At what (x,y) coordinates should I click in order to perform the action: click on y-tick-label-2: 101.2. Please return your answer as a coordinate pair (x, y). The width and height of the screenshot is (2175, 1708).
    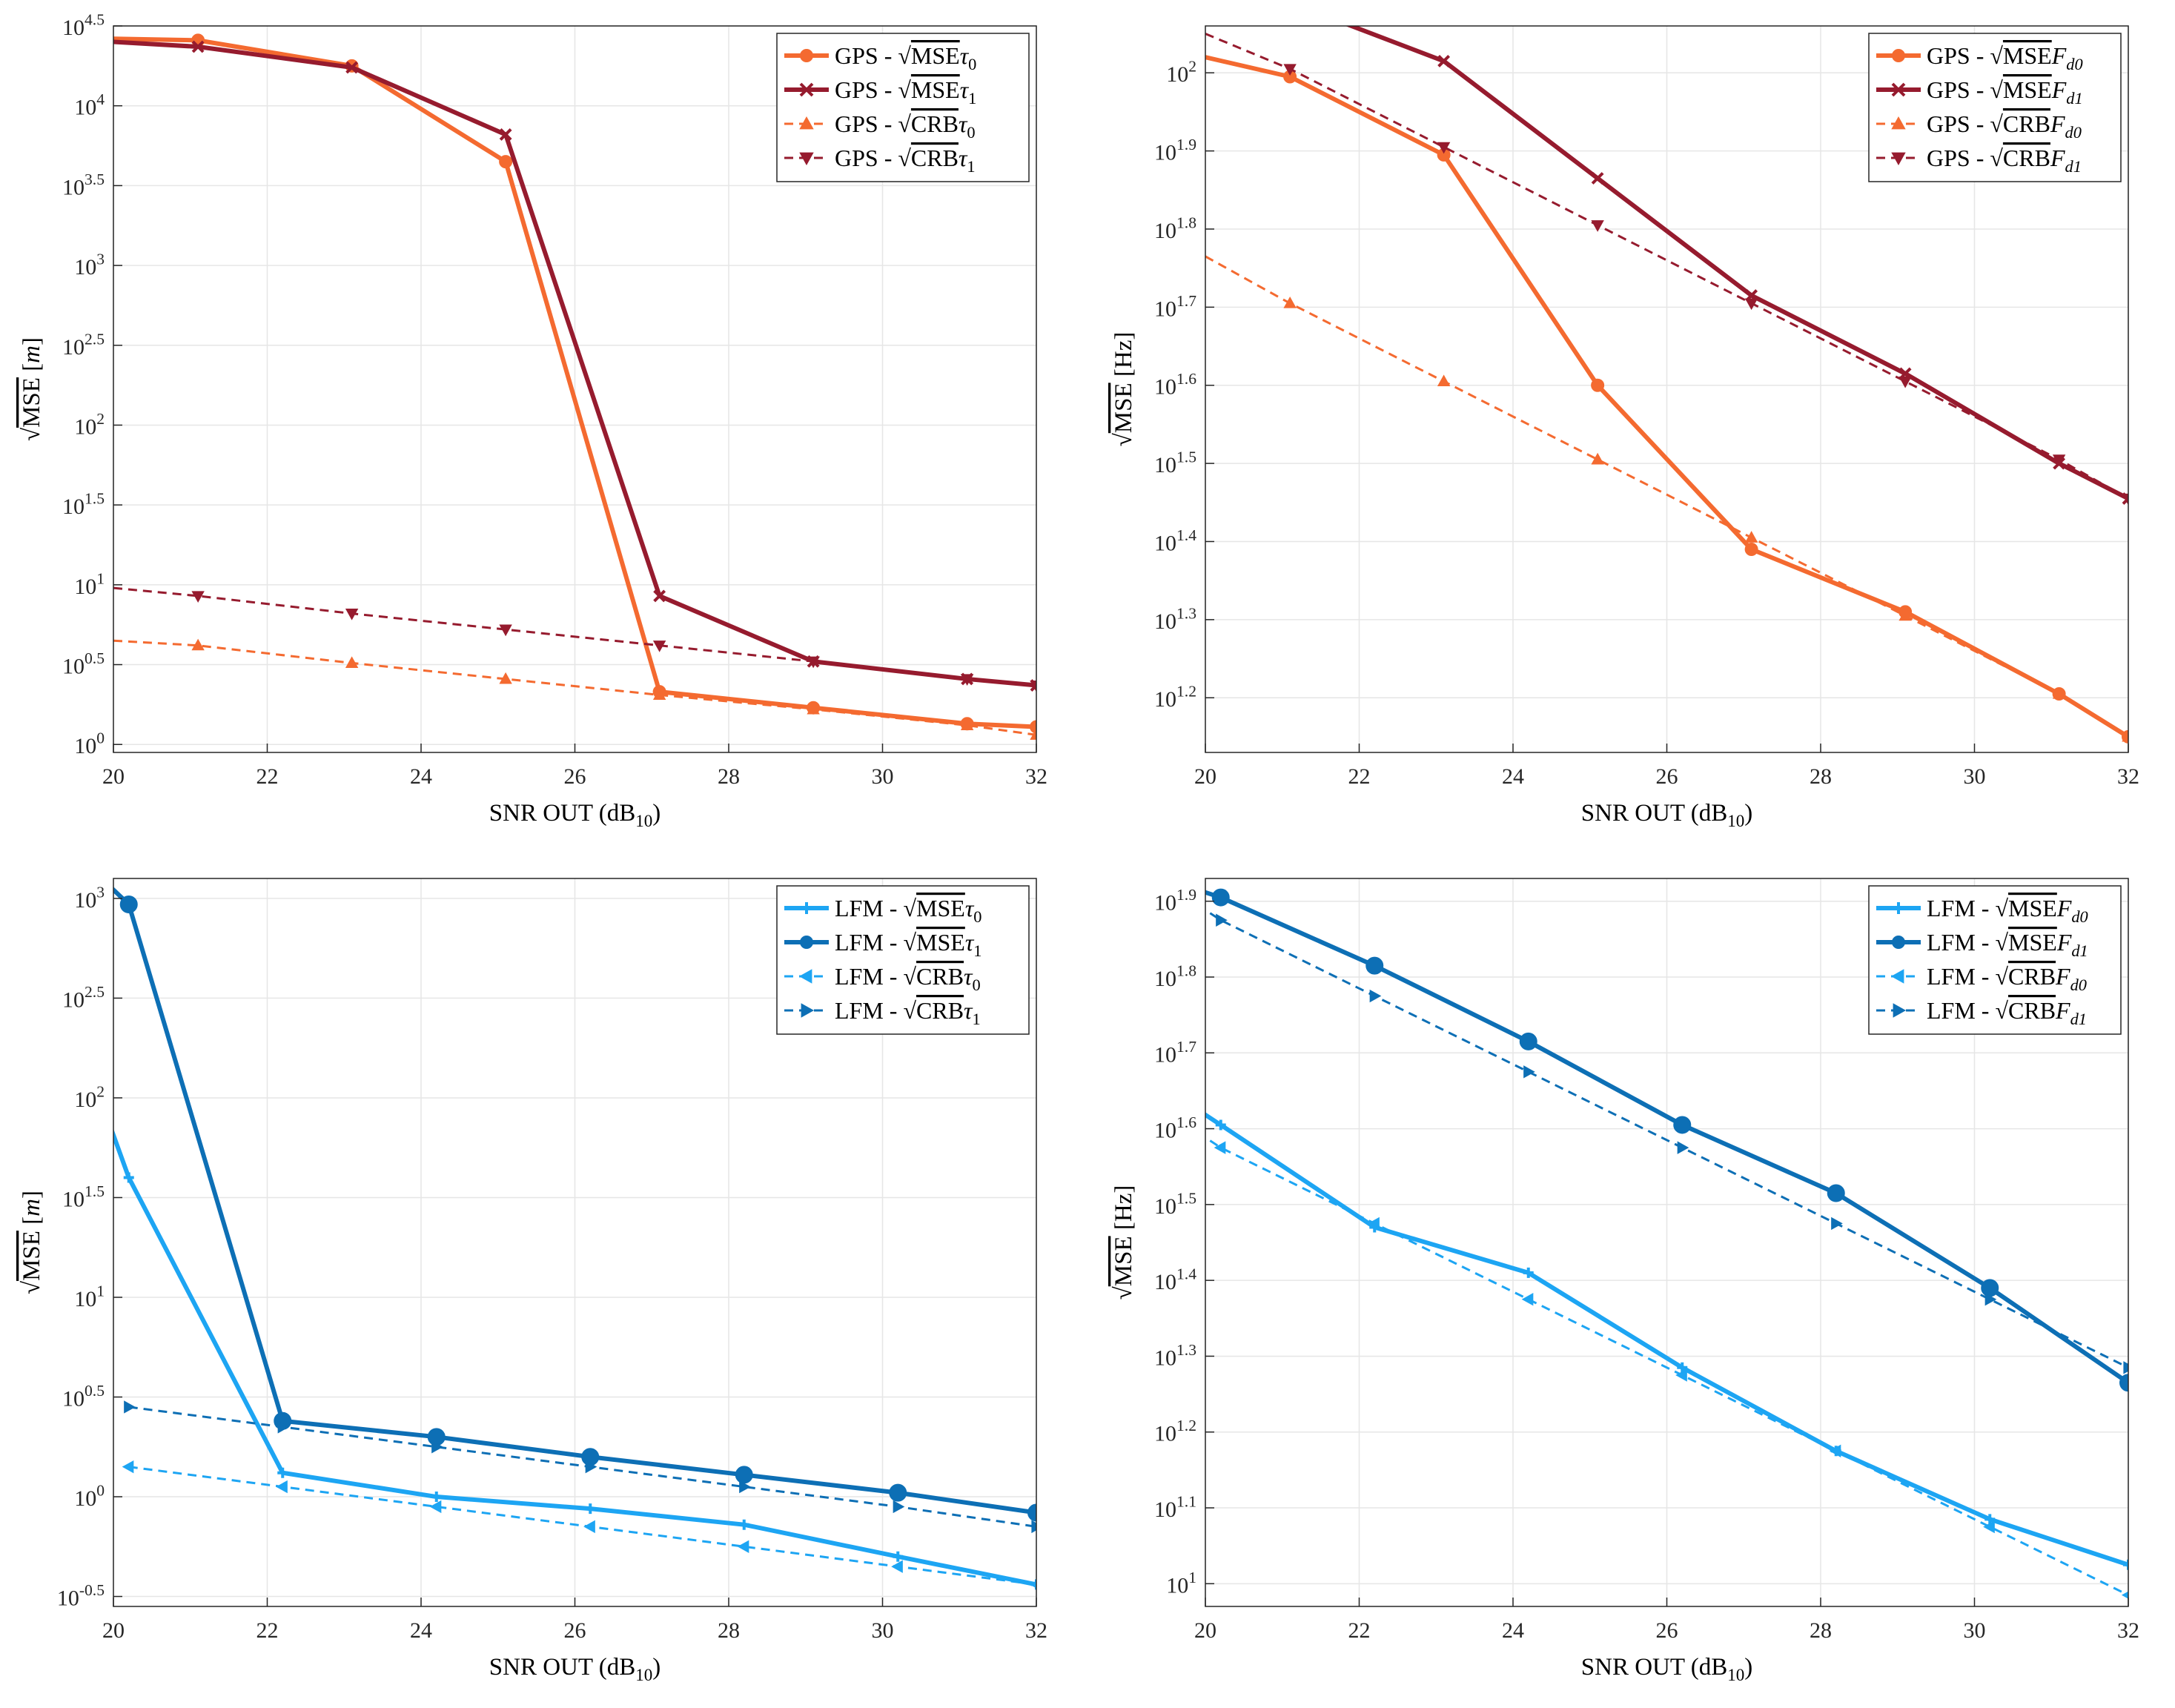
    Looking at the image, I should click on (1175, 1431).